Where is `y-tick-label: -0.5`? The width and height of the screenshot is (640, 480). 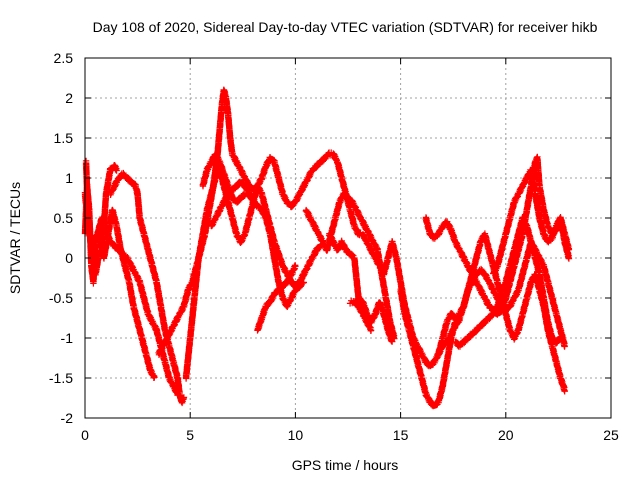 y-tick-label: -0.5 is located at coordinates (61, 298).